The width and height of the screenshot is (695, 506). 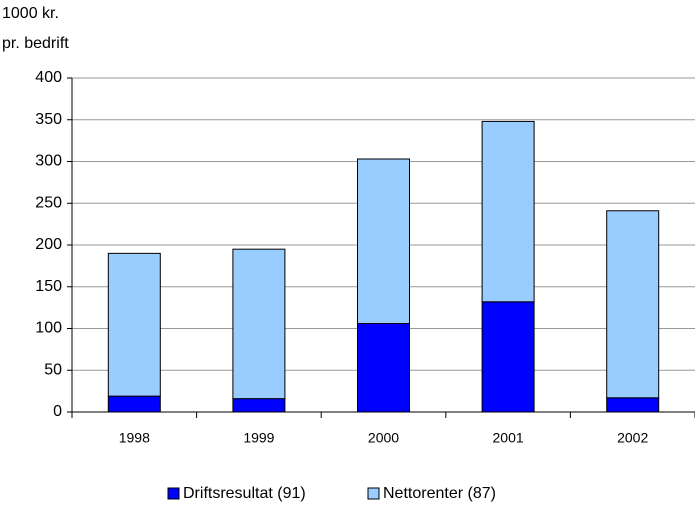 What do you see at coordinates (508, 438) in the screenshot?
I see `x-tick-label: 2001` at bounding box center [508, 438].